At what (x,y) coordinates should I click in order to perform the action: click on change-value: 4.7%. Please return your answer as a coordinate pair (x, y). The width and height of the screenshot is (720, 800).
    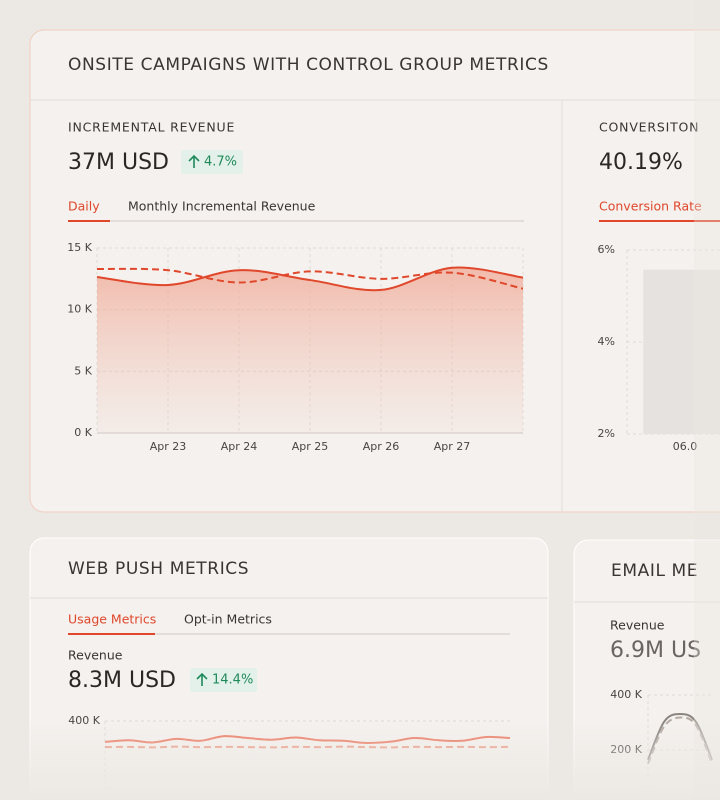
    Looking at the image, I should click on (220, 162).